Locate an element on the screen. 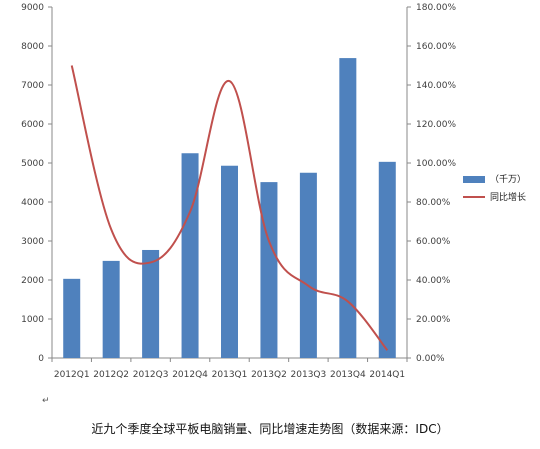  legend-swatch-bar is located at coordinates (474, 179).